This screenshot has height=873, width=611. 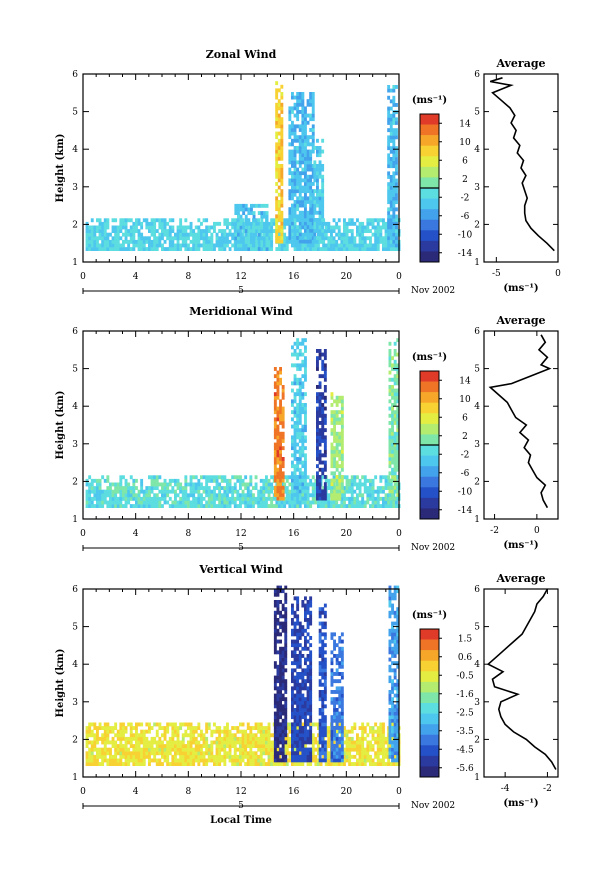 What do you see at coordinates (521, 168) in the screenshot?
I see `average-frame` at bounding box center [521, 168].